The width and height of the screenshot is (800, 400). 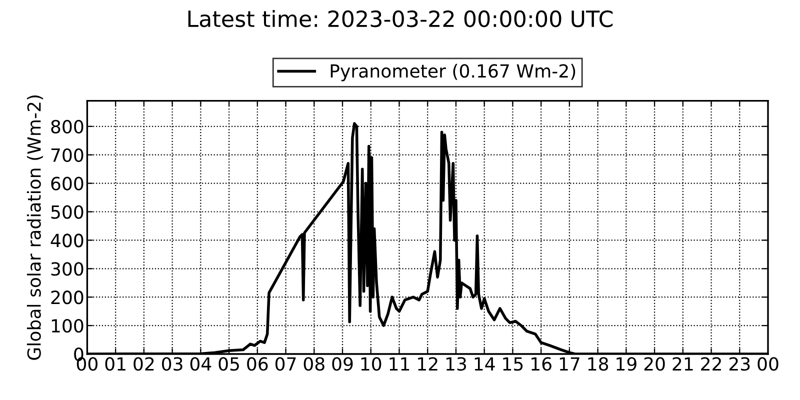 What do you see at coordinates (314, 364) in the screenshot?
I see `x-tick-label: 08` at bounding box center [314, 364].